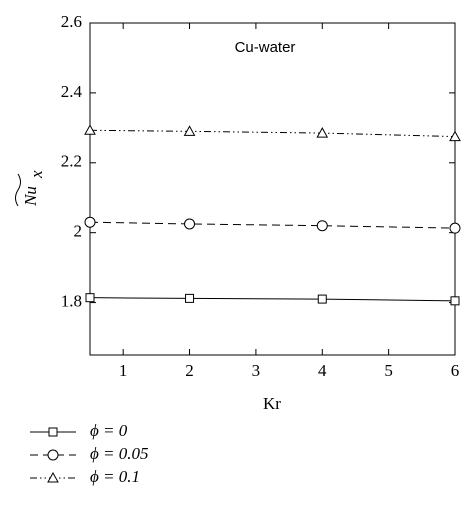  I want to click on x-tick-label: 4, so click(322, 370).